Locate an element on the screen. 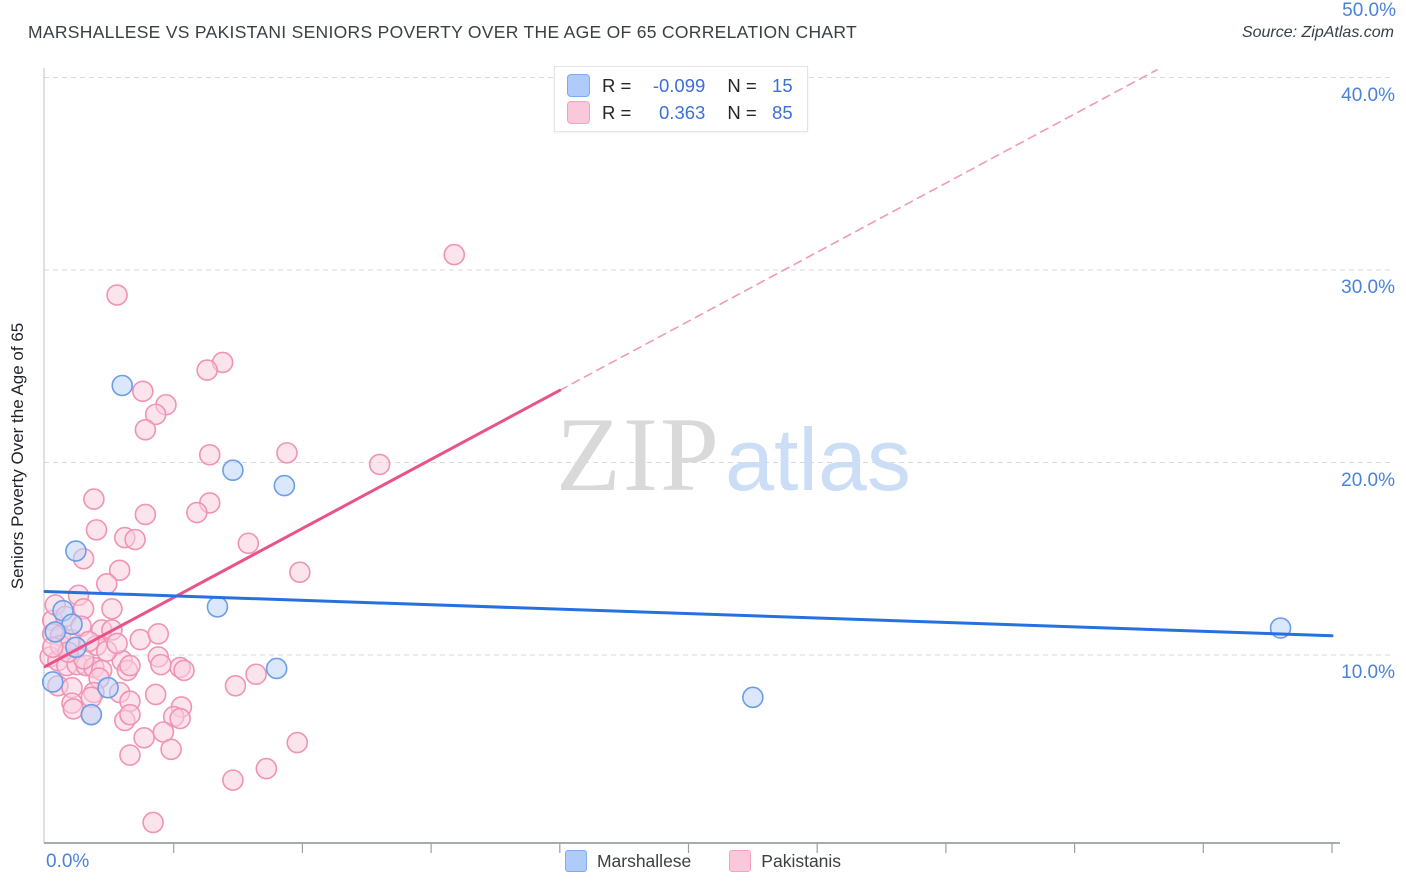 Image resolution: width=1406 pixels, height=892 pixels. n-value-marshallese: 15 is located at coordinates (782, 85).